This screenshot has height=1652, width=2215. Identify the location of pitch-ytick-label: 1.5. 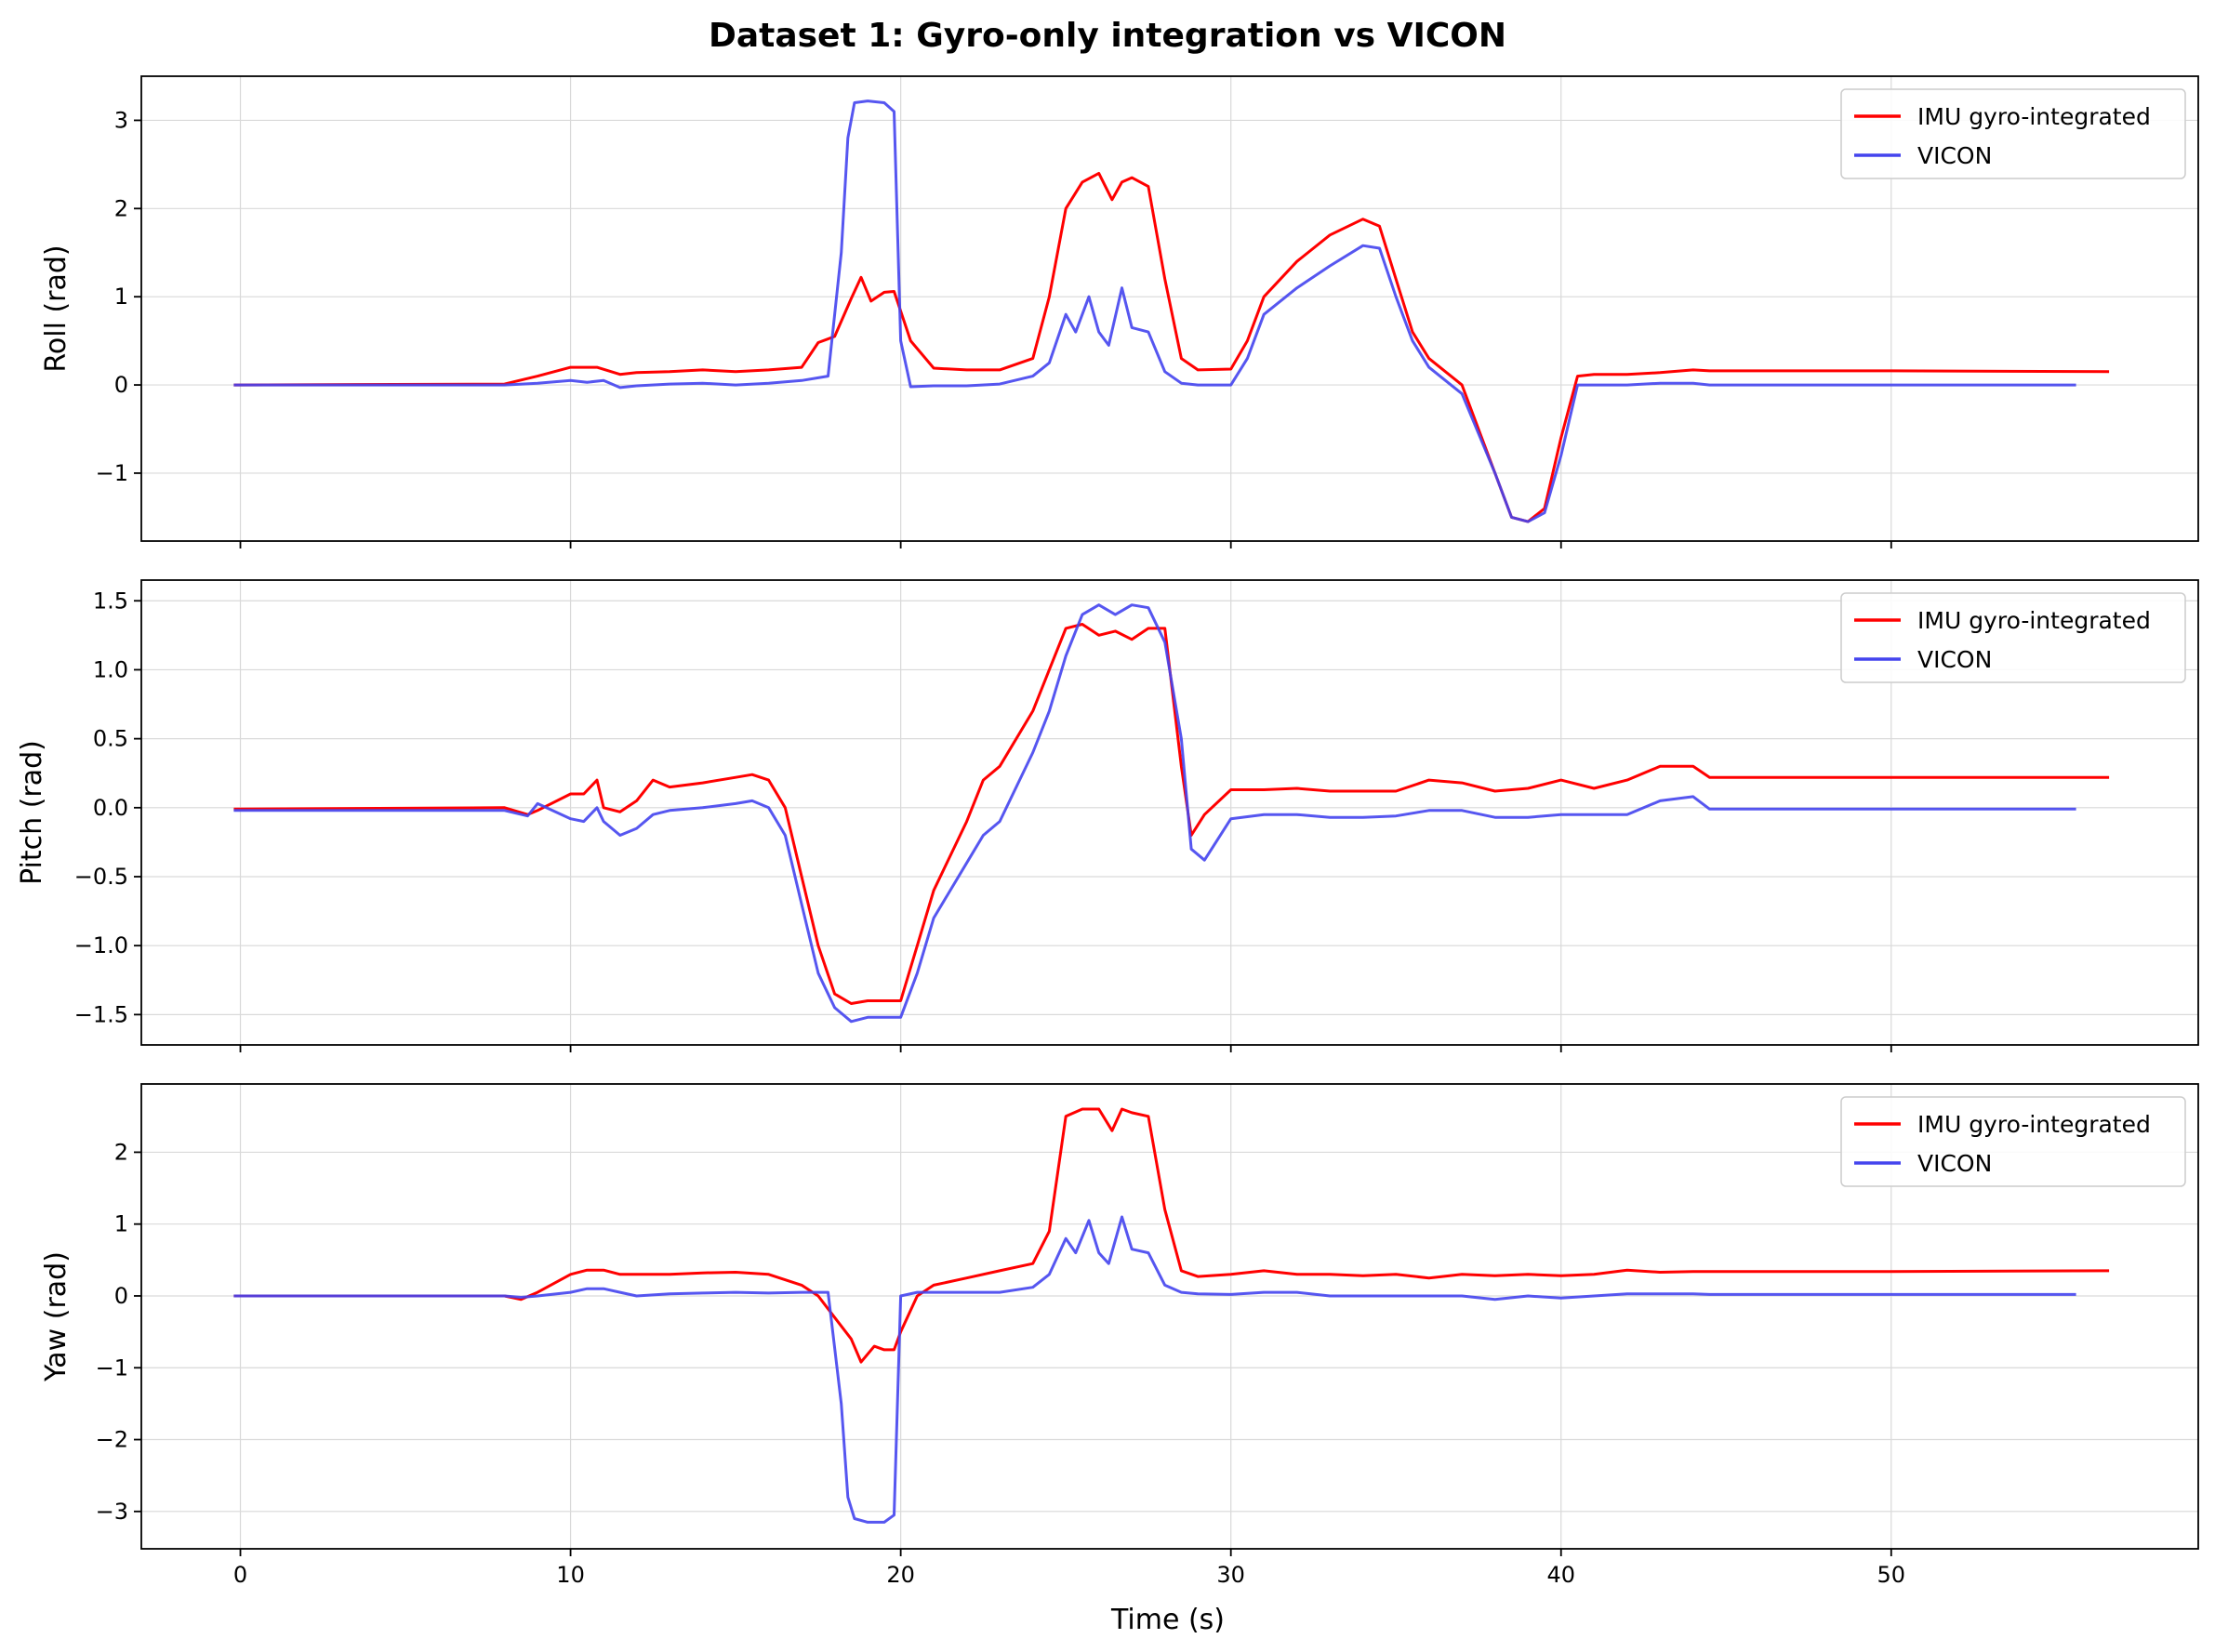
(110, 601).